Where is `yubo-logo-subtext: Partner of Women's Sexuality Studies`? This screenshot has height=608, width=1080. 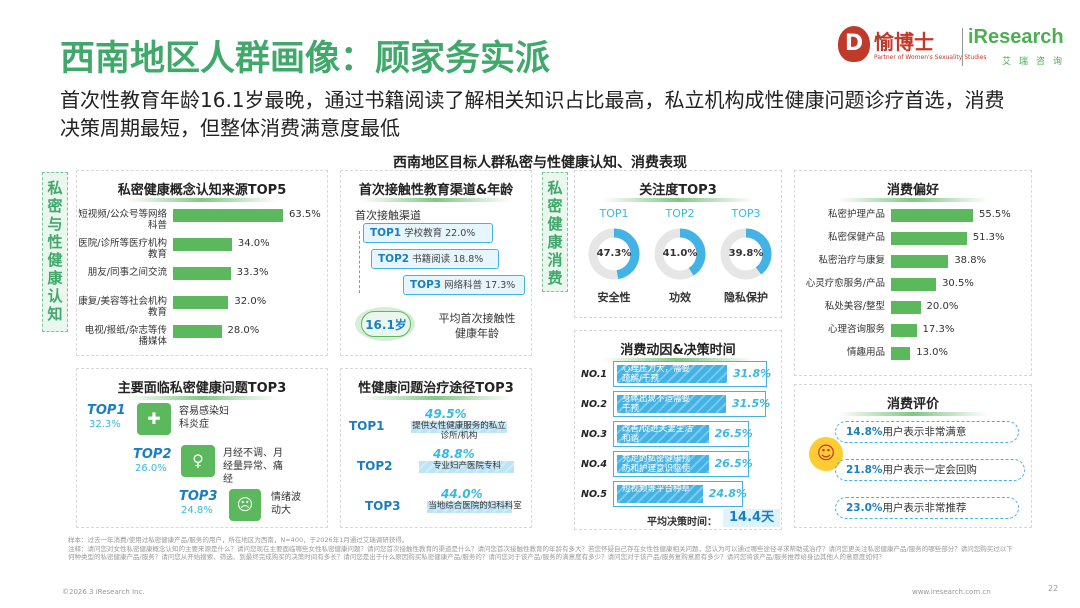
yubo-logo-subtext: Partner of Women's Sexuality Studies is located at coordinates (930, 57).